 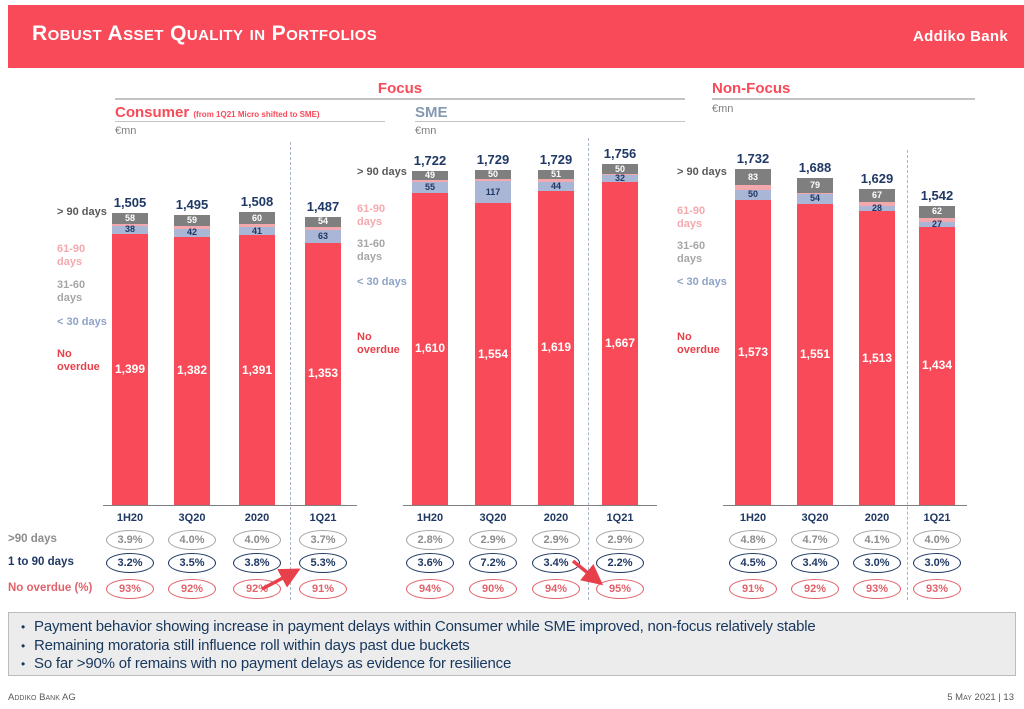 I want to click on table-oval: 4.7%, so click(x=815, y=540).